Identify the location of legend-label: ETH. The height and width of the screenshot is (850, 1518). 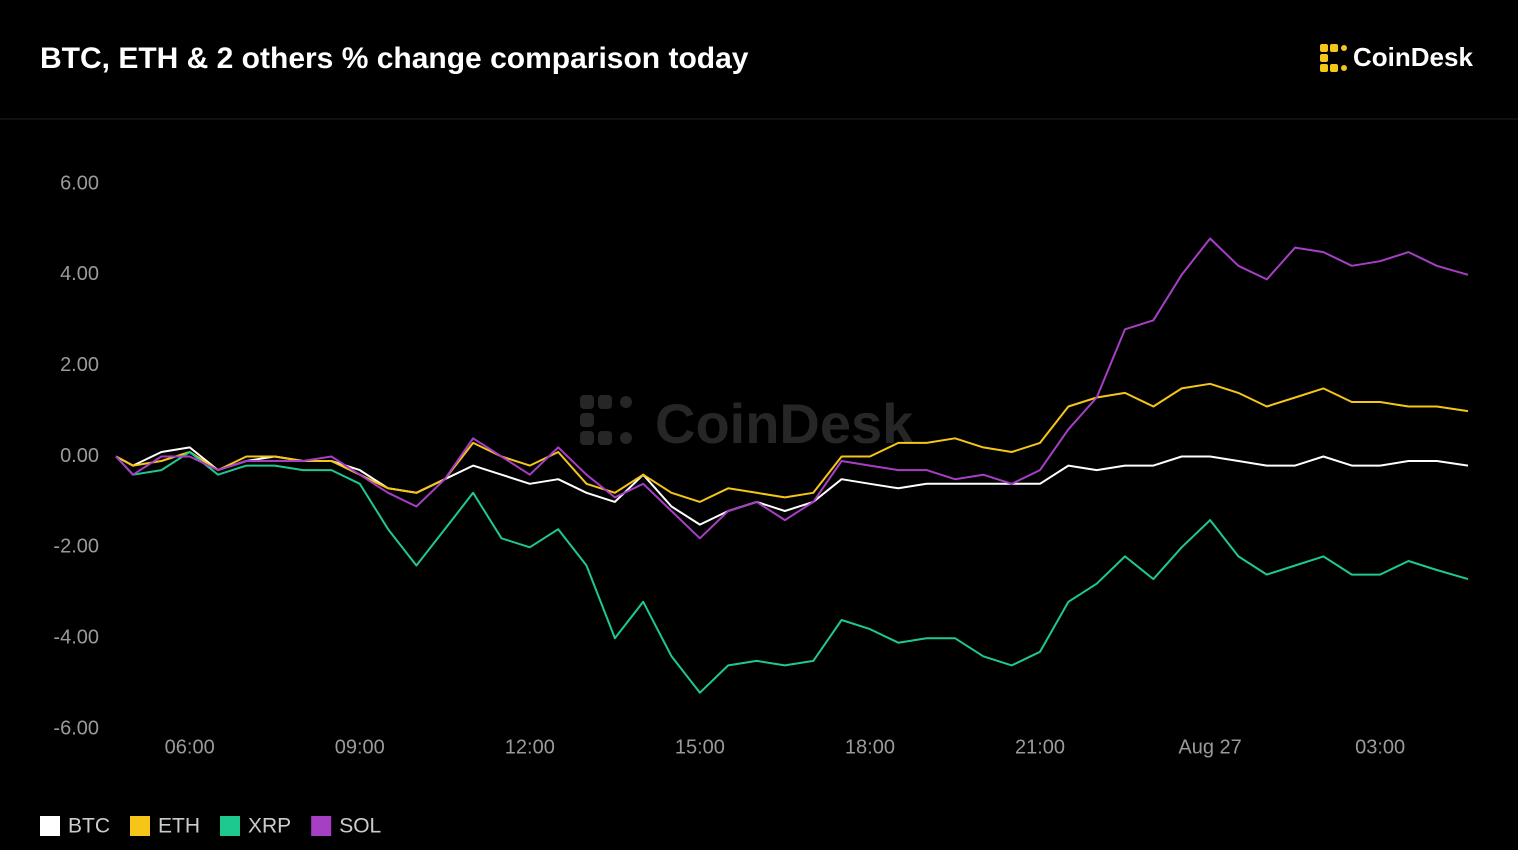
(179, 826).